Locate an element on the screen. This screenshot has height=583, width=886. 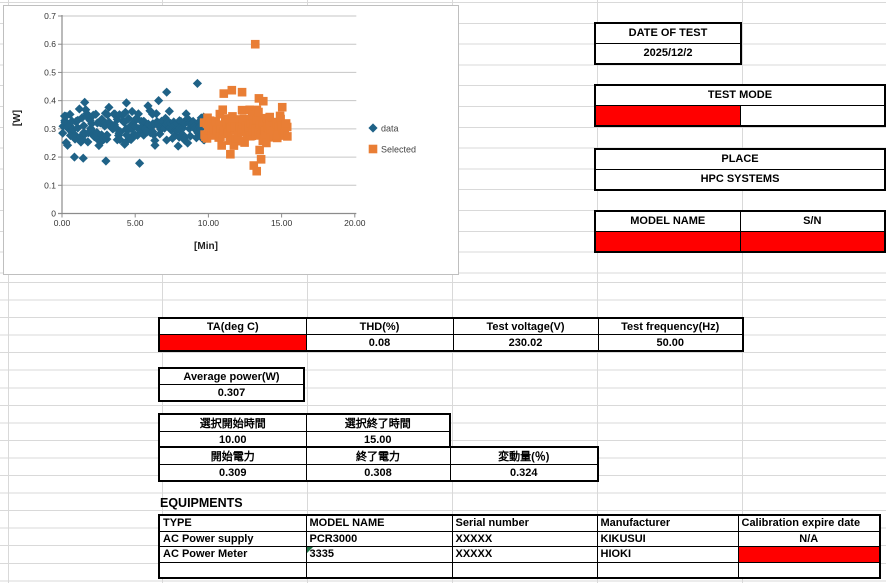
equip-type-cell: AC Power supply is located at coordinates (232, 538).